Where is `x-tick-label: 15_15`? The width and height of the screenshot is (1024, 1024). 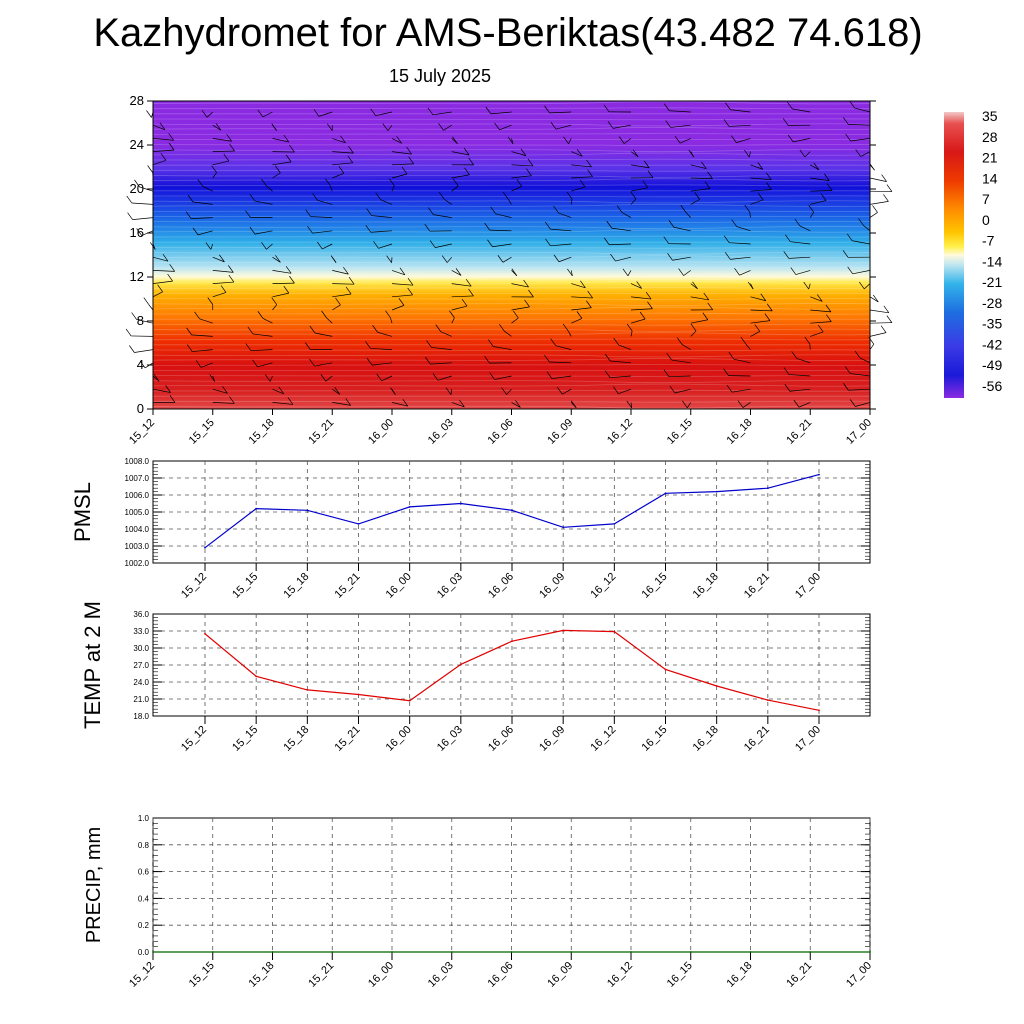 x-tick-label: 15_15 is located at coordinates (245, 739).